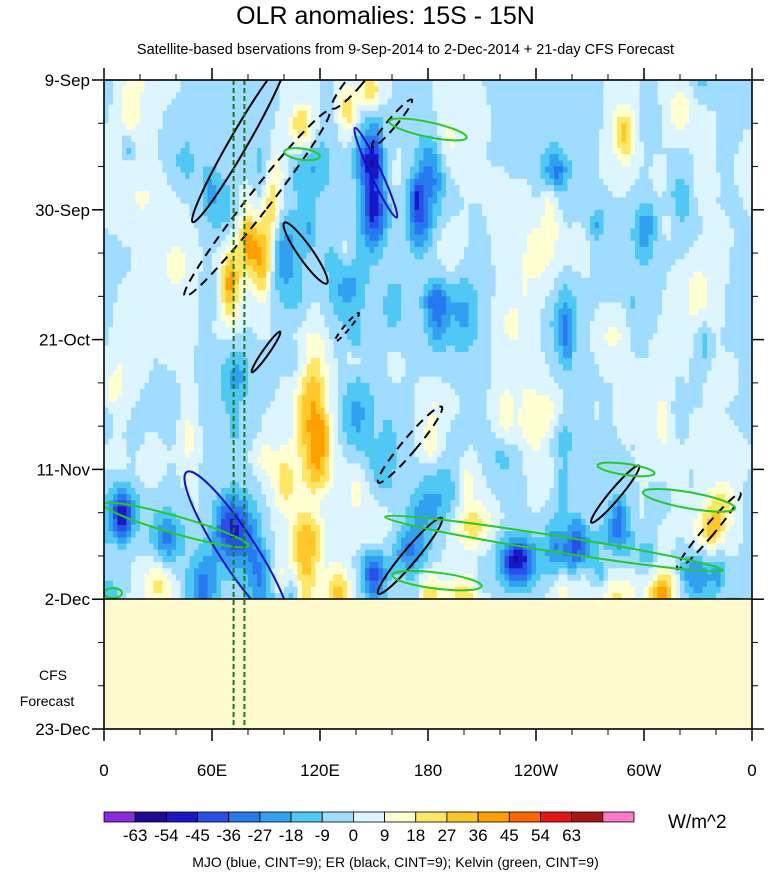 The image size is (771, 878). Describe the element at coordinates (428, 770) in the screenshot. I see `x-tick-label: 180` at that location.